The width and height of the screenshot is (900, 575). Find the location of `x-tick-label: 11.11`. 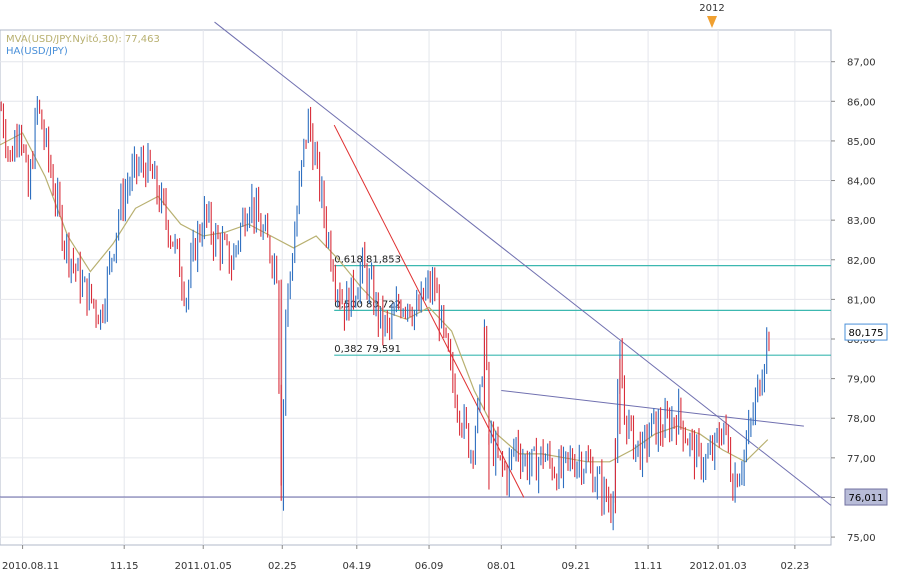

x-tick-label: 11.11 is located at coordinates (648, 566).